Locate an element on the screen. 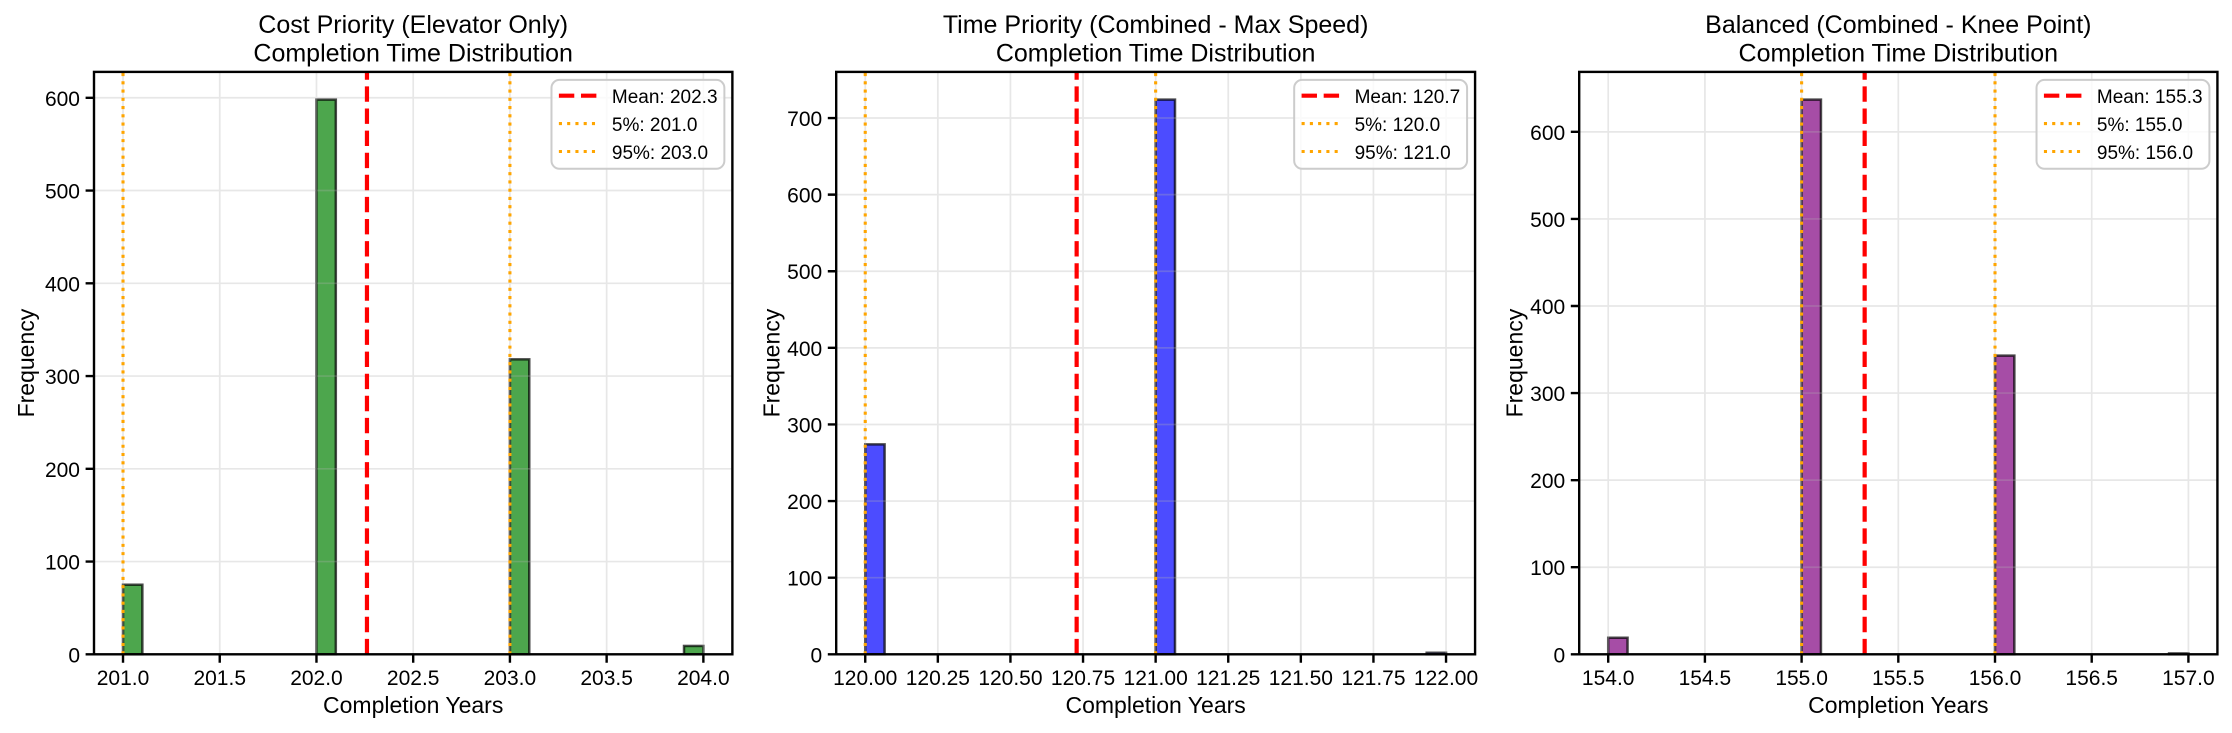 Image resolution: width=2232 pixels, height=733 pixels. svg-text: 156.0 is located at coordinates (1995, 678).